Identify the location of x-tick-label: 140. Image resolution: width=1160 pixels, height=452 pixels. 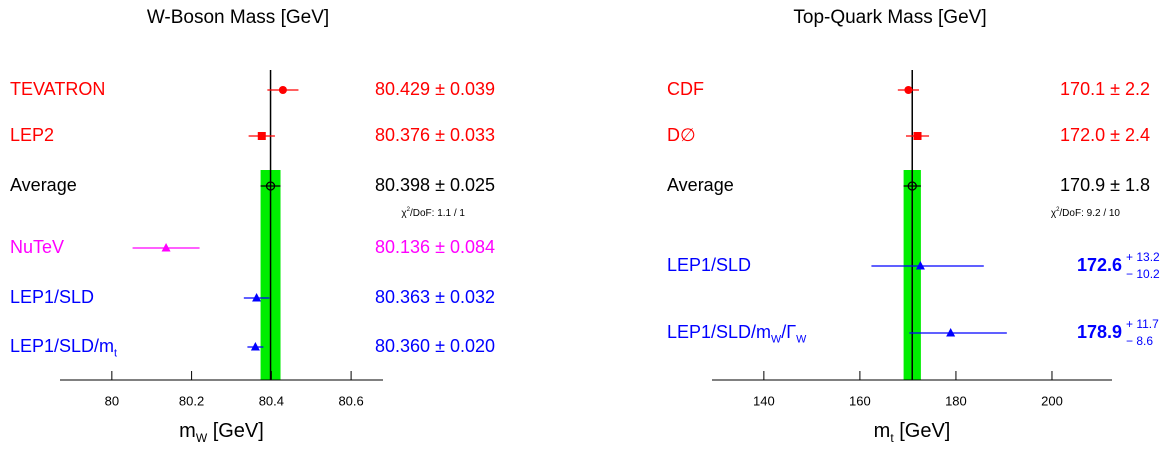
(764, 400).